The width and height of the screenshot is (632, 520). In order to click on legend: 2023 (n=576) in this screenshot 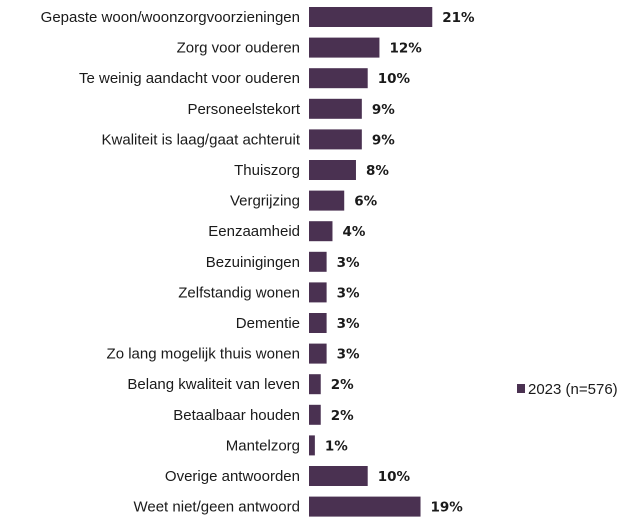, I will do `click(567, 389)`.